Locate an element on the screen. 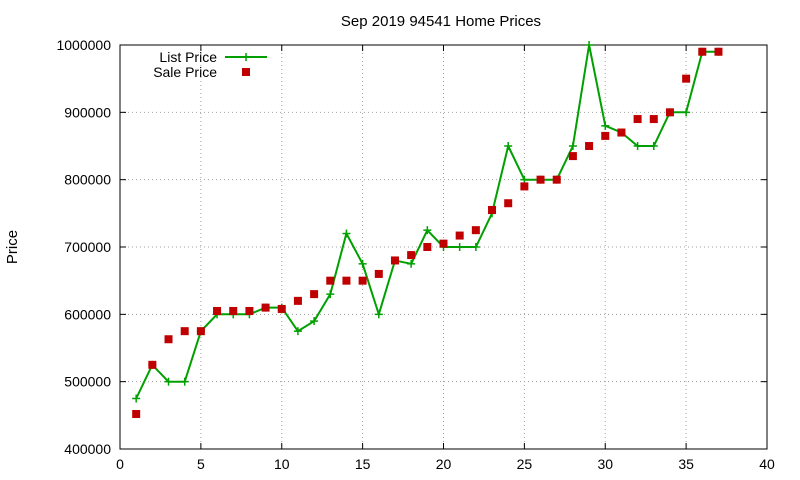  legend-label-list-price: List Price is located at coordinates (188, 57).